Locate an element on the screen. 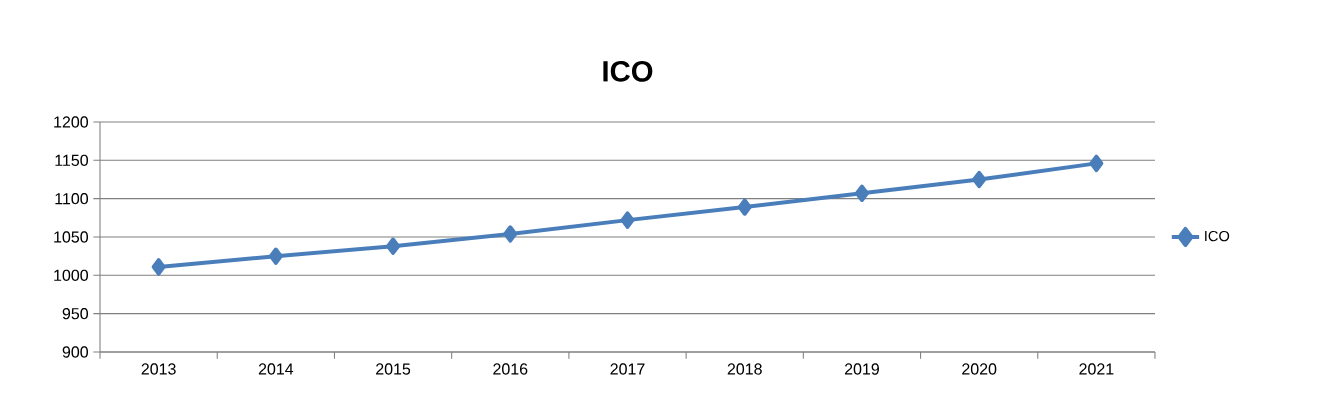  x-tick-label: 2015 is located at coordinates (393, 369).